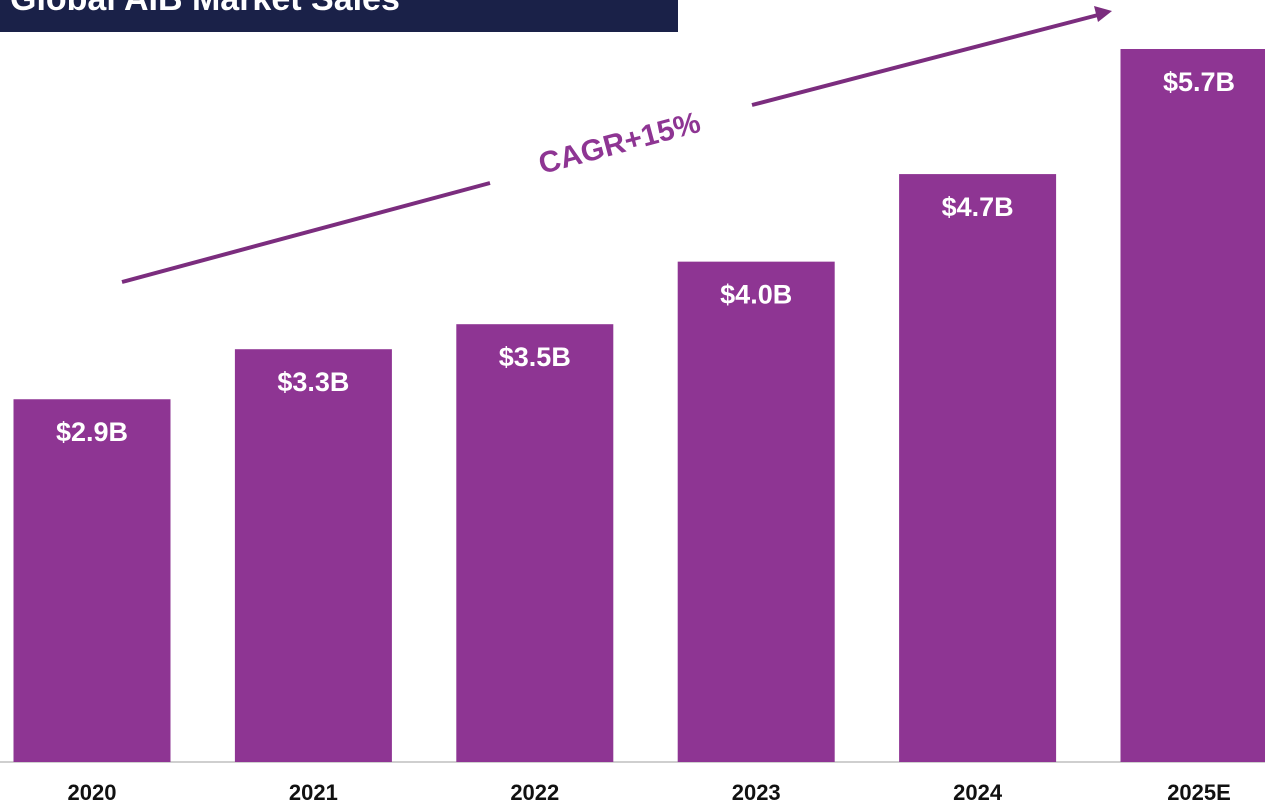 The image size is (1265, 810). What do you see at coordinates (978, 207) in the screenshot?
I see `value-label: $4.7B` at bounding box center [978, 207].